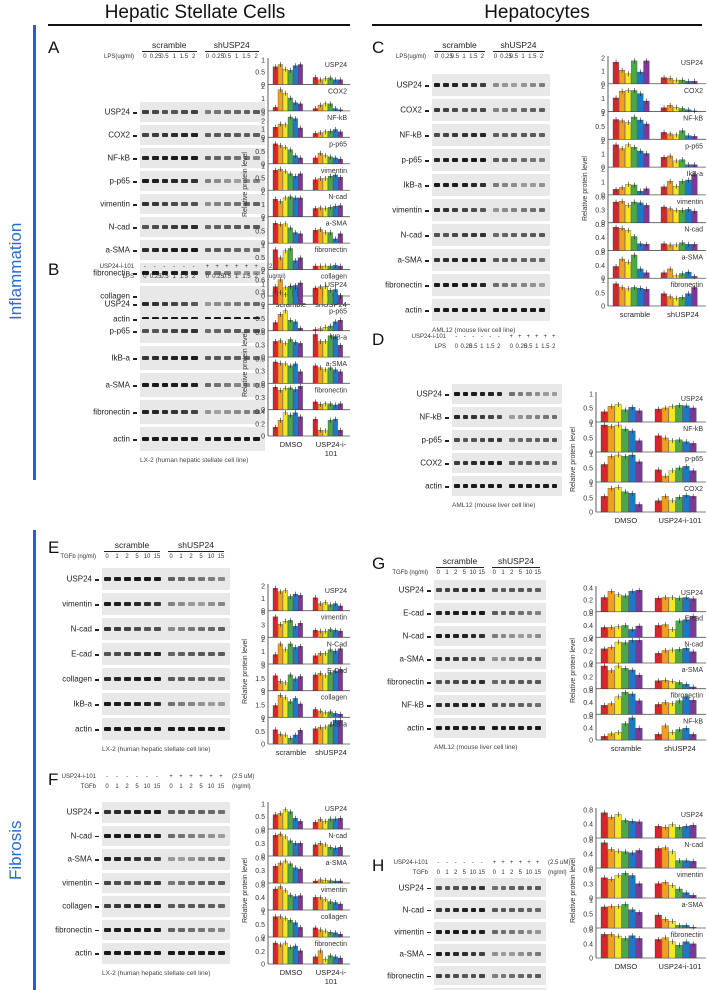 Image resolution: width=708 pixels, height=990 pixels. Describe the element at coordinates (693, 119) in the screenshot. I see `svg-text: NF-kB` at that location.